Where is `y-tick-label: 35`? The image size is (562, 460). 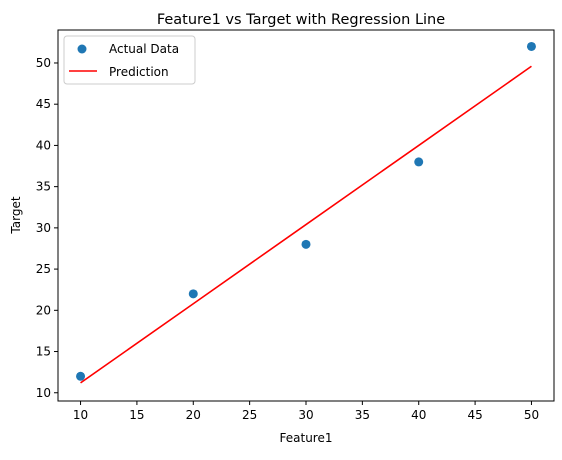 y-tick-label: 35 is located at coordinates (43, 187).